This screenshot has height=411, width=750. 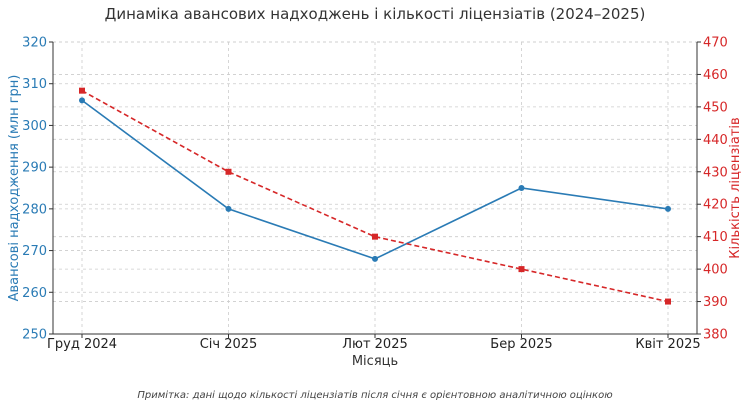 I want to click on y-left-tick-label: 300, so click(x=34, y=126).